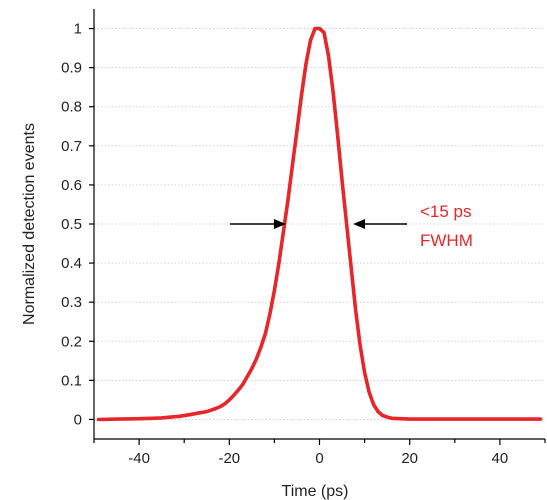 Image resolution: width=547 pixels, height=500 pixels. Describe the element at coordinates (71, 263) in the screenshot. I see `y-tick-label: 0.4` at that location.